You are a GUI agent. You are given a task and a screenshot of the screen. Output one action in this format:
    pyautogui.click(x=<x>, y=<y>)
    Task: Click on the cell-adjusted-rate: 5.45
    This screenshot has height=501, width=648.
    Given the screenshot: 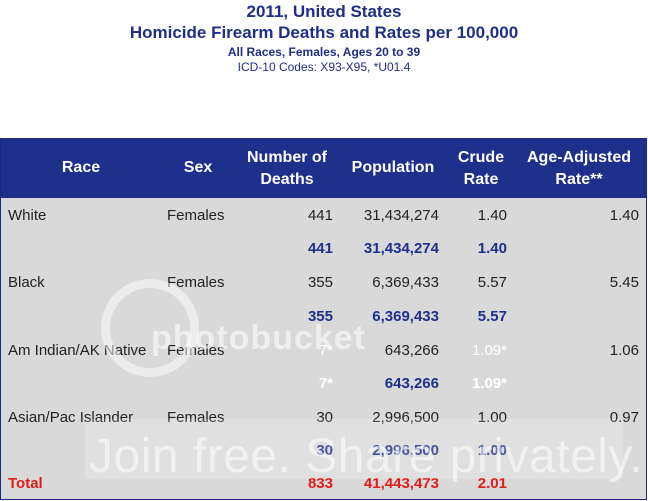 What is the action you would take?
    pyautogui.click(x=624, y=282)
    